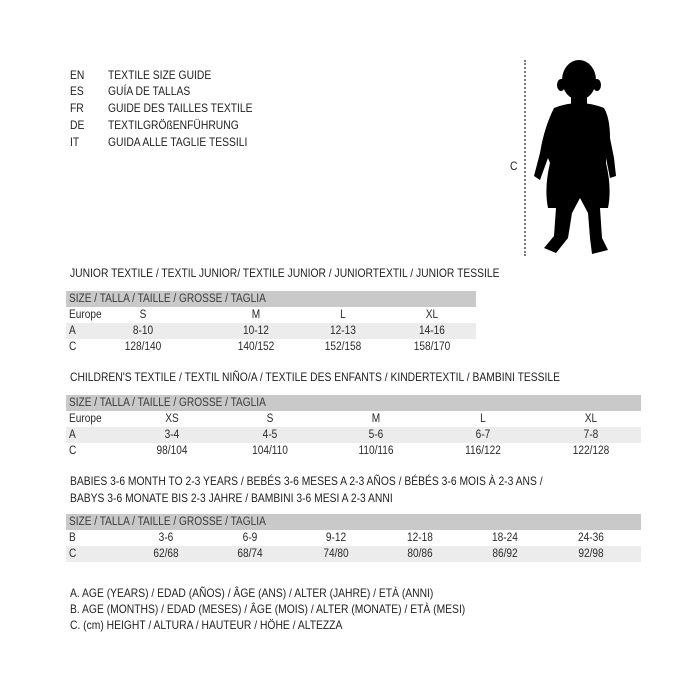 This screenshot has width=700, height=700. I want to click on table-row: B 3-6 6-9 9-12 12-18 18-24 24-36, so click(353, 538).